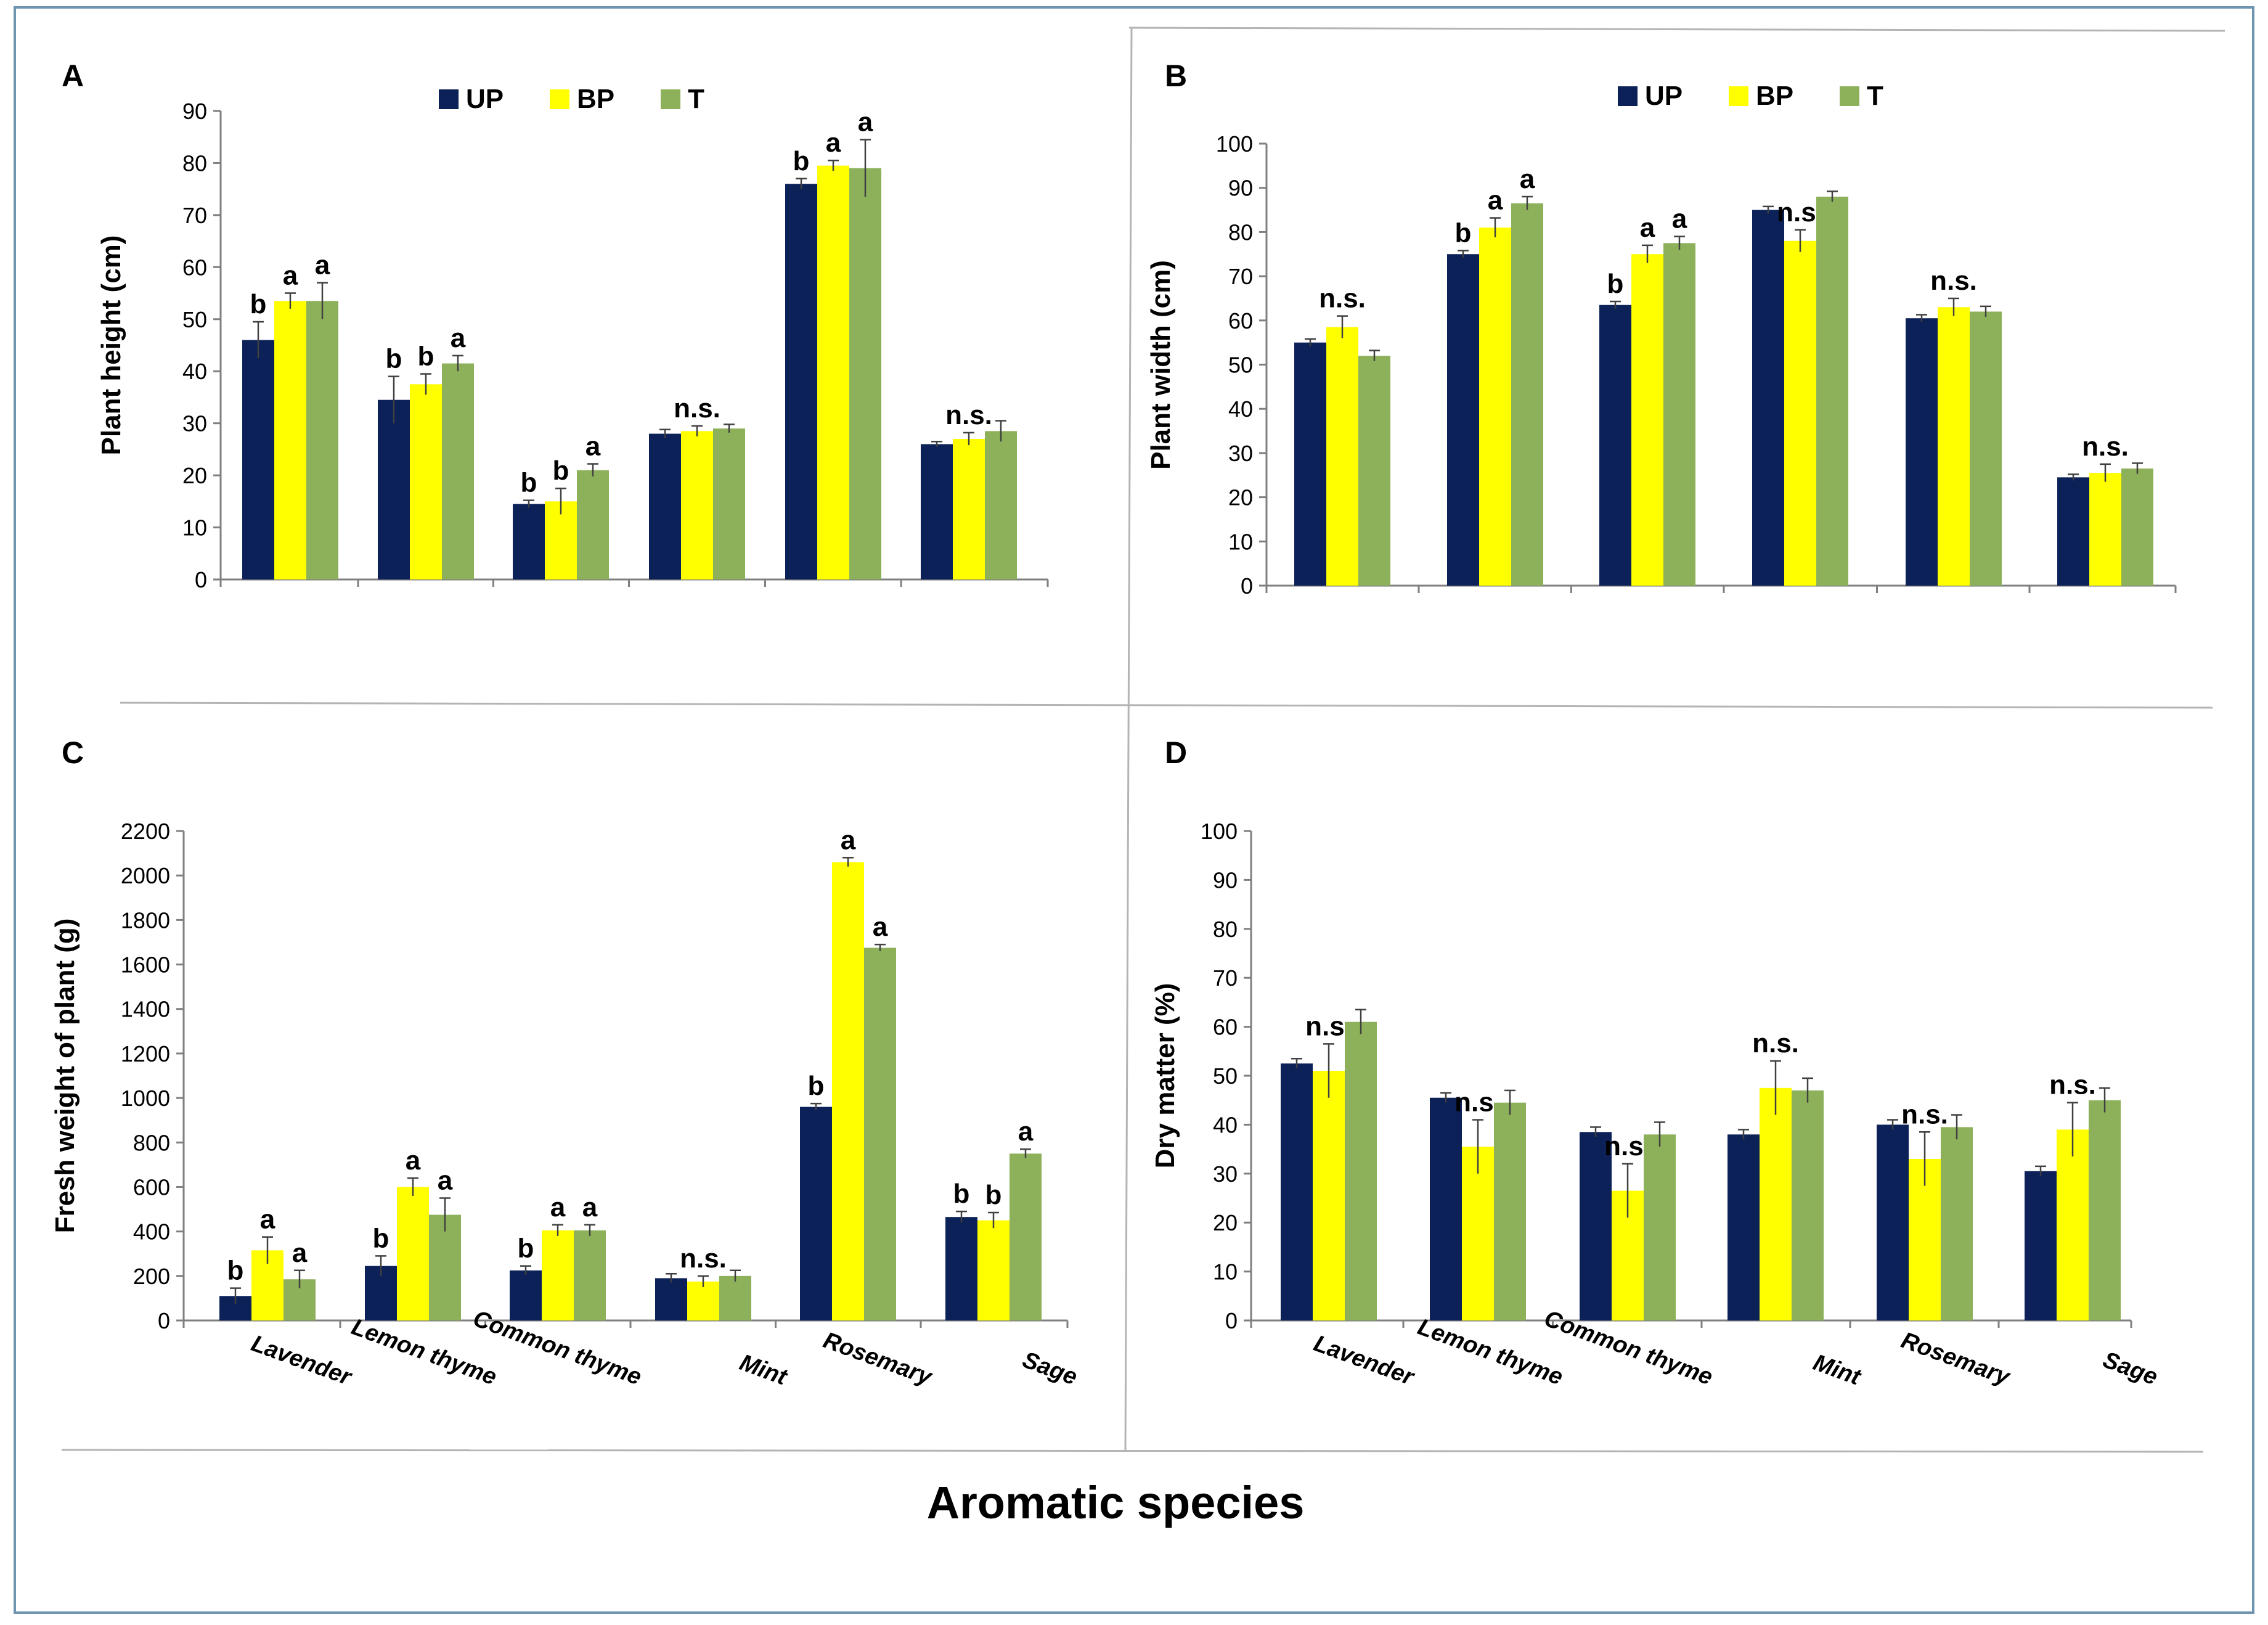 Image resolution: width=2268 pixels, height=1625 pixels. What do you see at coordinates (73, 76) in the screenshot?
I see `panel-label: A` at bounding box center [73, 76].